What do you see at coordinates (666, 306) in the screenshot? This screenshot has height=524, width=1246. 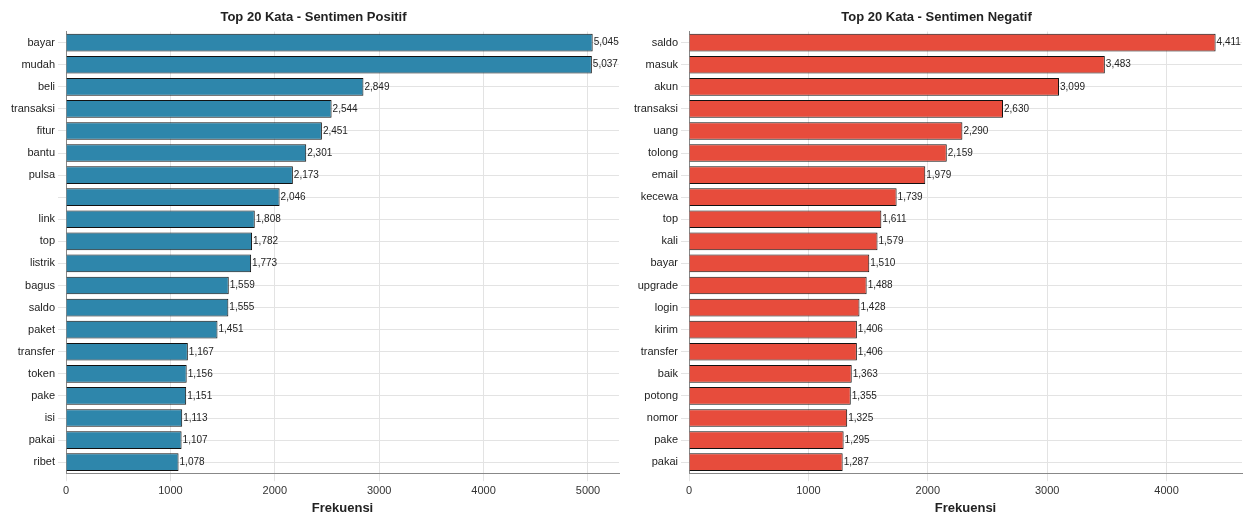 I see `y-tick-label: login` at bounding box center [666, 306].